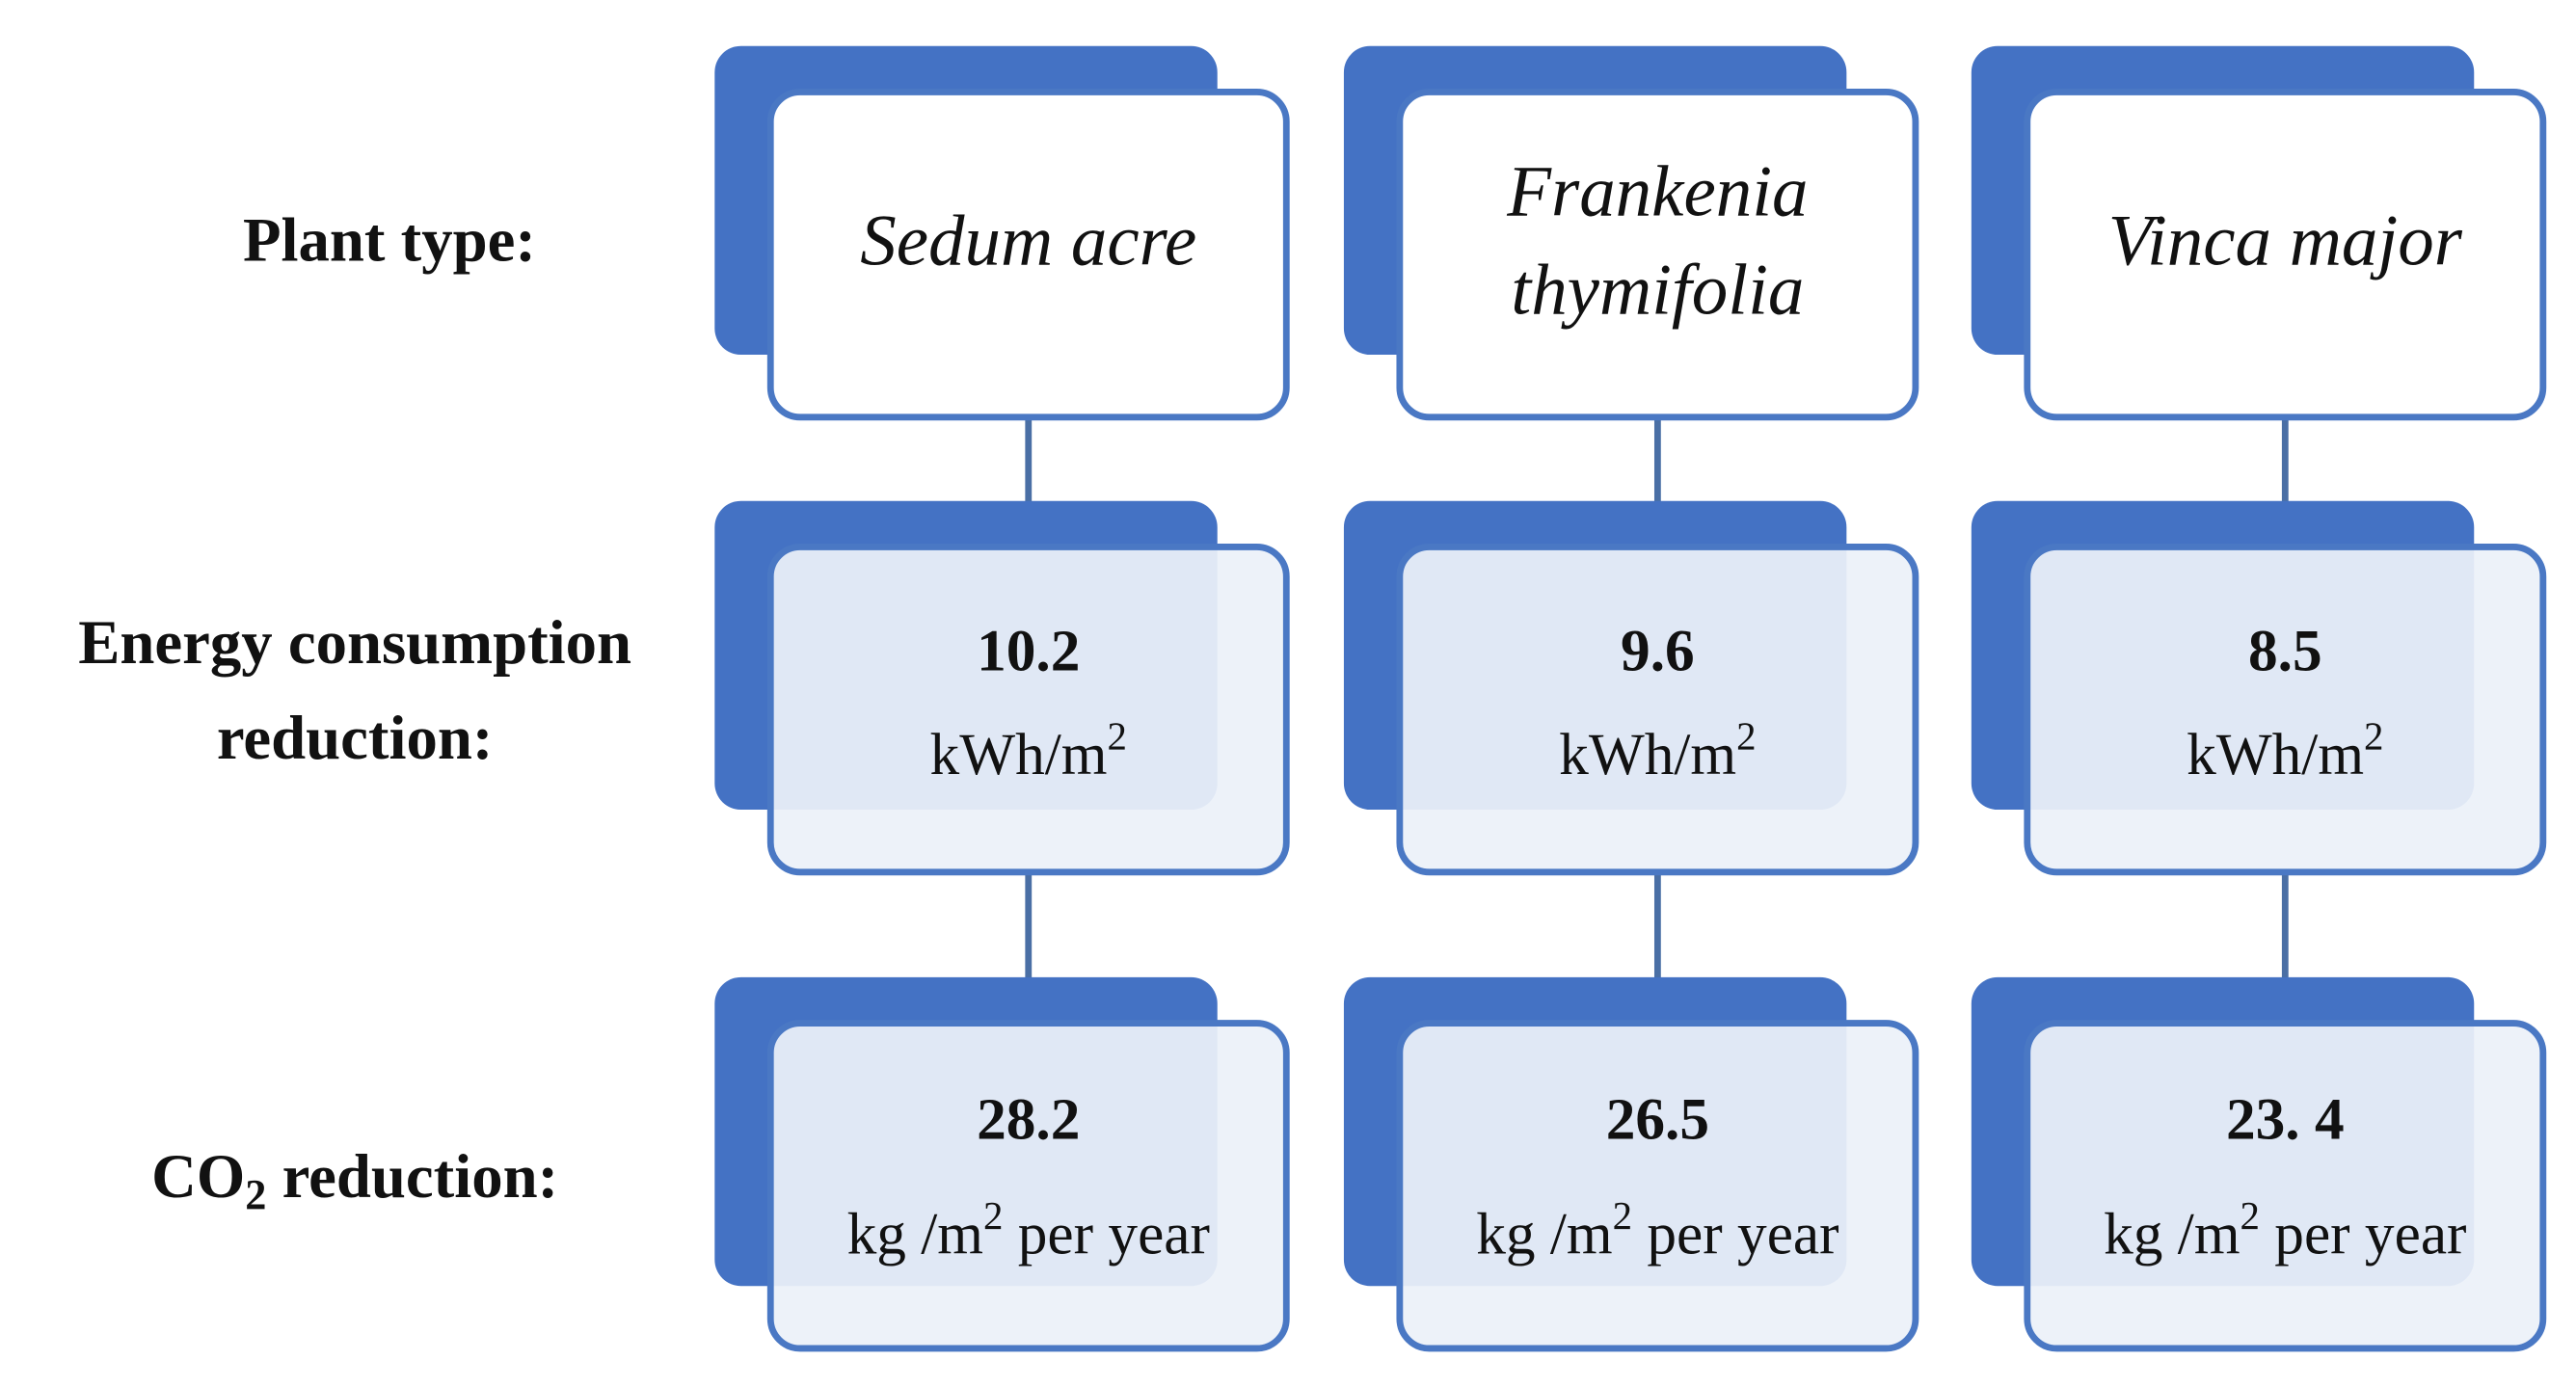 Image resolution: width=2576 pixels, height=1387 pixels. Describe the element at coordinates (1657, 191) in the screenshot. I see `plant-name: Frankenia` at that location.